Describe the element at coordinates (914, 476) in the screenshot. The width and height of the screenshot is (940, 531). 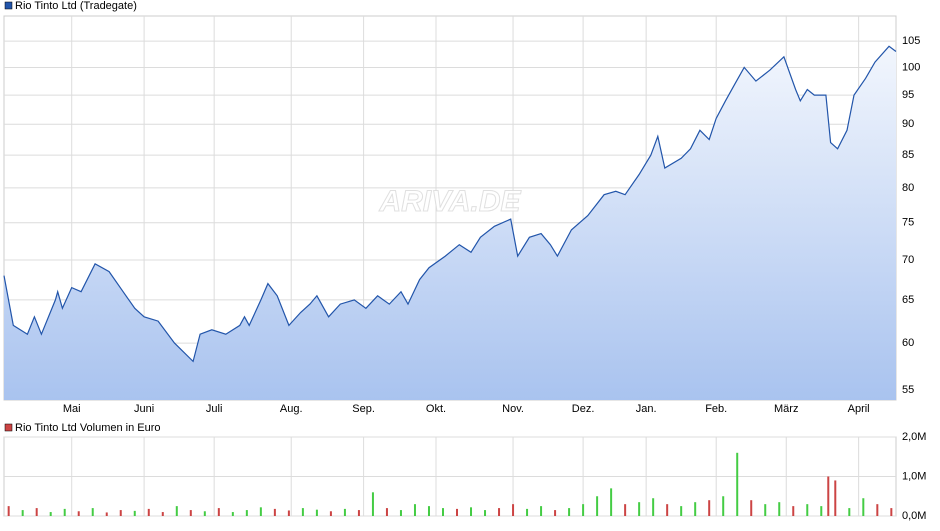
I see `y-tick-label: 1,0M` at that location.